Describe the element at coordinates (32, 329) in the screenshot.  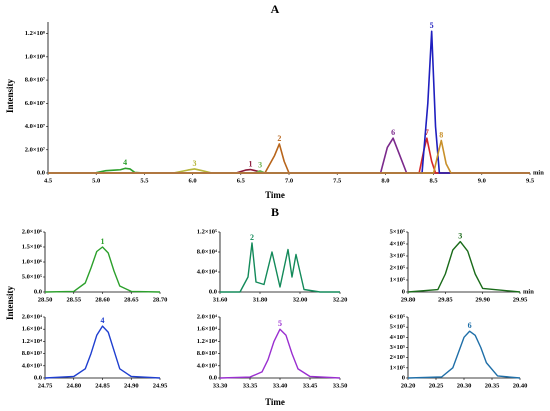
I see `y-tick-label: 1.6×10⁴` at that location.